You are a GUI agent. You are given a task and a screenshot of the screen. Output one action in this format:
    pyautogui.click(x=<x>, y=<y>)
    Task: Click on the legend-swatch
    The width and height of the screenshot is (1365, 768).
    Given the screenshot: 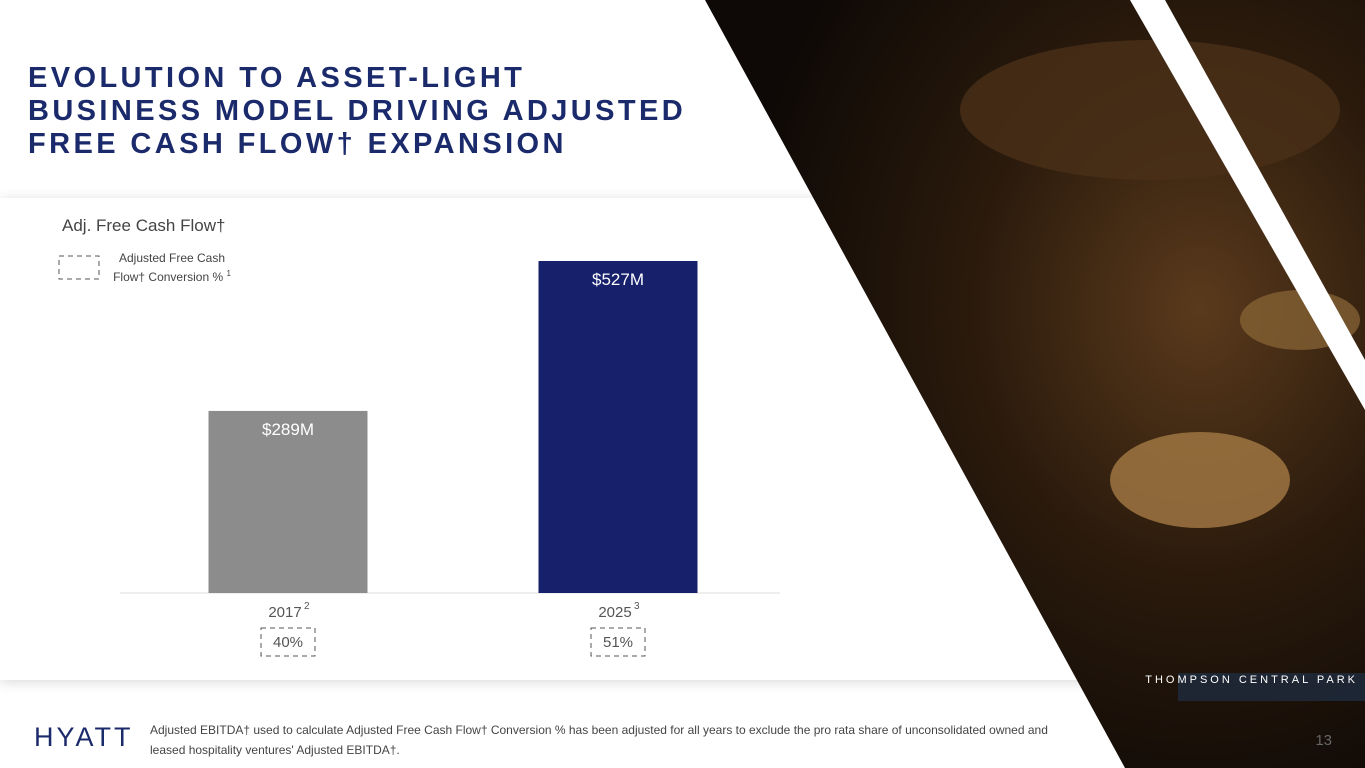 What is the action you would take?
    pyautogui.click(x=79, y=267)
    